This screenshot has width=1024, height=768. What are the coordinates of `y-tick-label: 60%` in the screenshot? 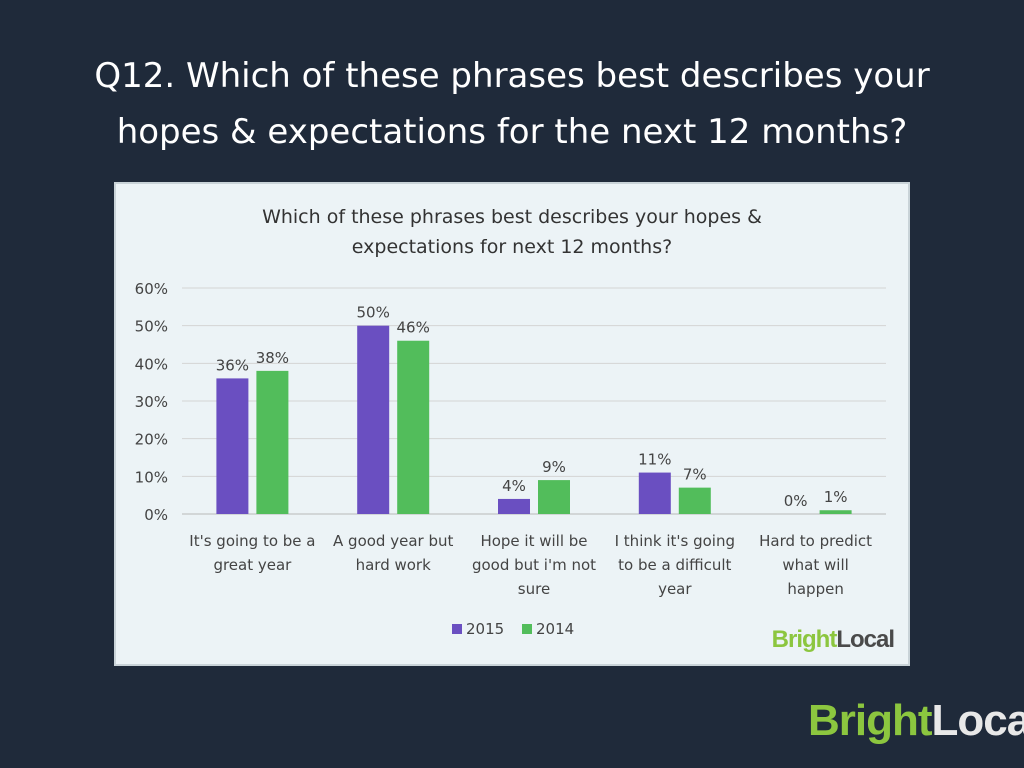 It's located at (151, 289).